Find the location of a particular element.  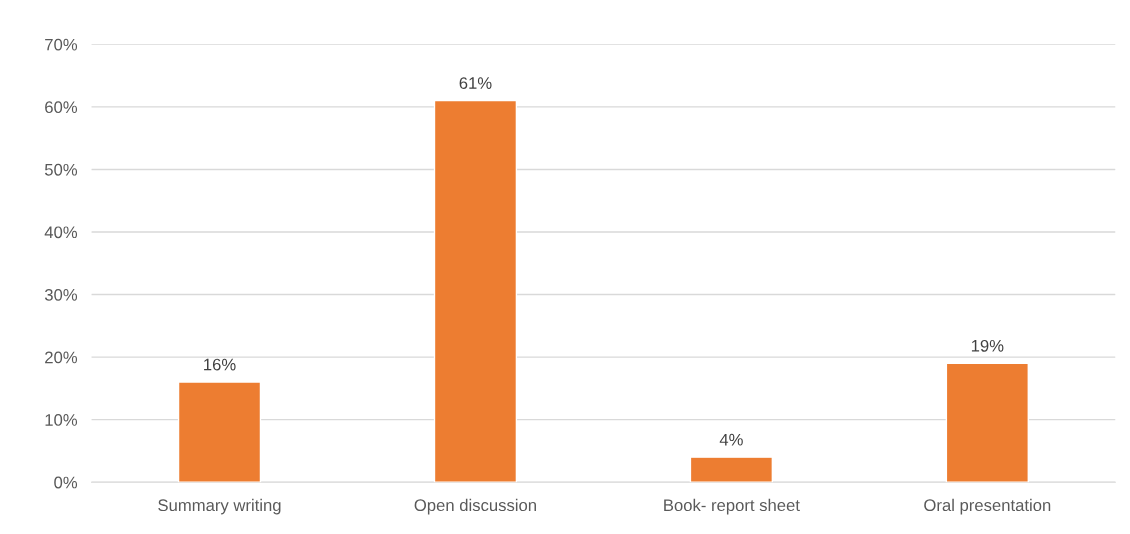

data-label: 61% is located at coordinates (475, 83).